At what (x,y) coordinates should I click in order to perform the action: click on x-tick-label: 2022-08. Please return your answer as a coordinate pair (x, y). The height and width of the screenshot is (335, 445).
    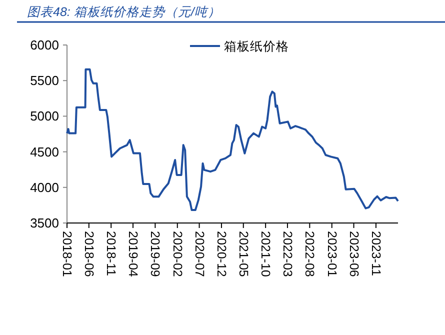
    Looking at the image, I should click on (309, 254).